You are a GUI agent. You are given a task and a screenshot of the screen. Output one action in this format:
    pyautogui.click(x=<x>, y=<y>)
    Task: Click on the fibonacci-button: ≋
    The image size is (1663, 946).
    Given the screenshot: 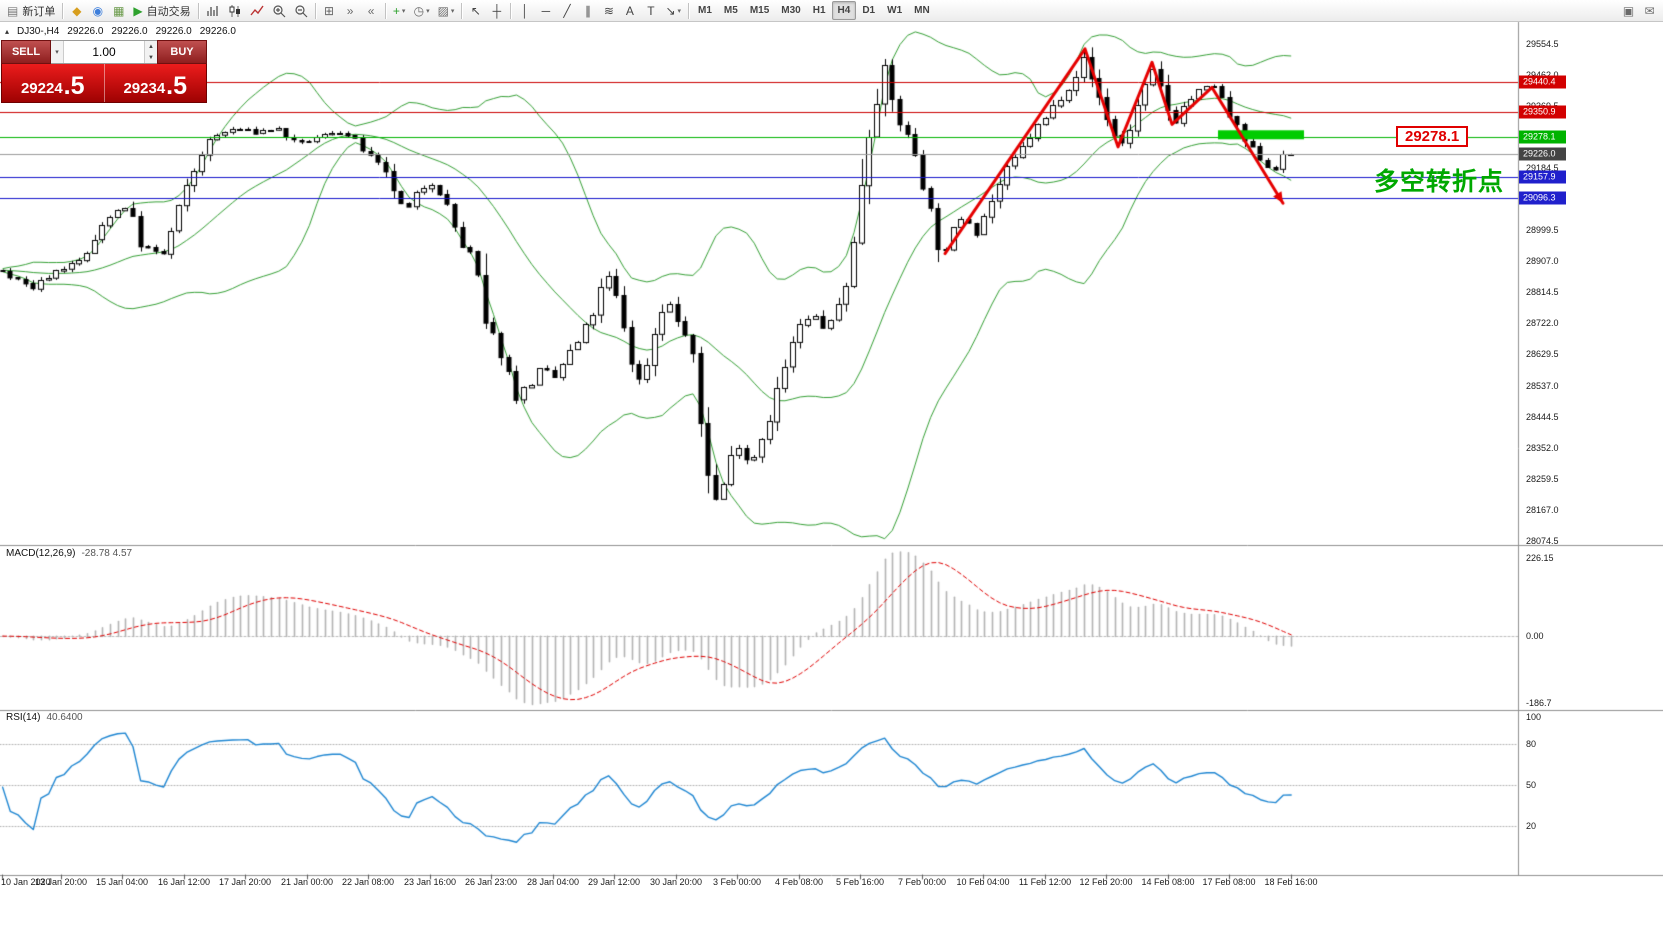 What is the action you would take?
    pyautogui.click(x=608, y=10)
    